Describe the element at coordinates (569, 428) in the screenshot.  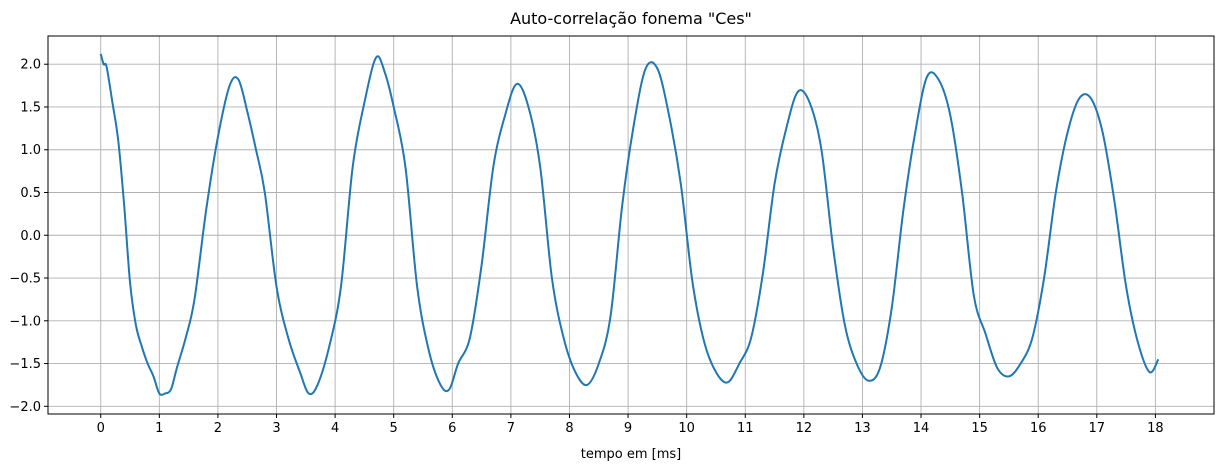
I see `x-tick-label: 8` at that location.